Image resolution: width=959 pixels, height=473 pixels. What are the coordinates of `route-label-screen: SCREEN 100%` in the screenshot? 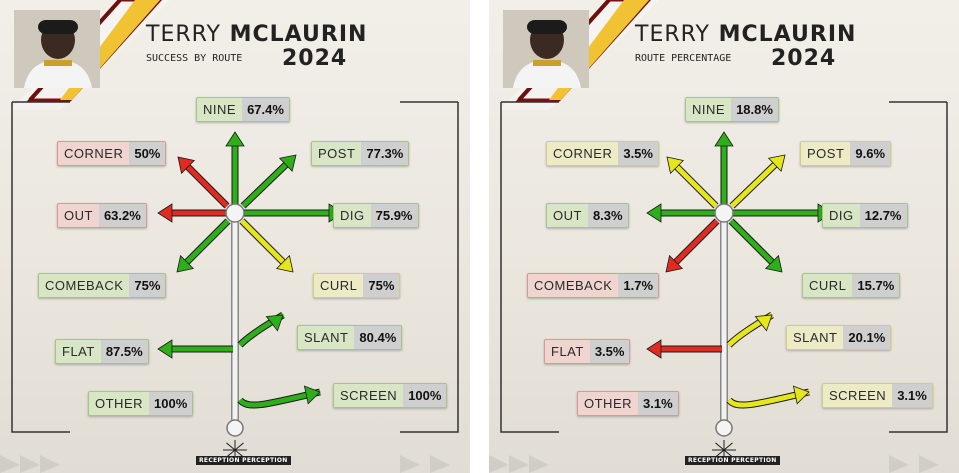 It's located at (390, 395).